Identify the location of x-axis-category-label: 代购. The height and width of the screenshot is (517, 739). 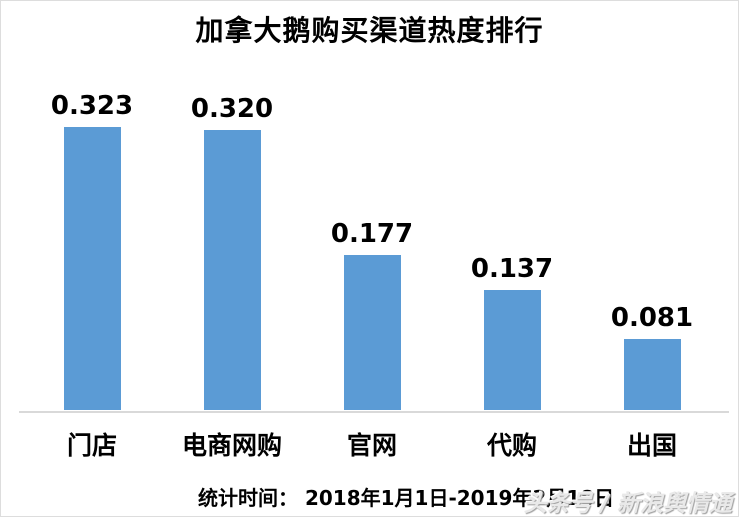
(511, 445).